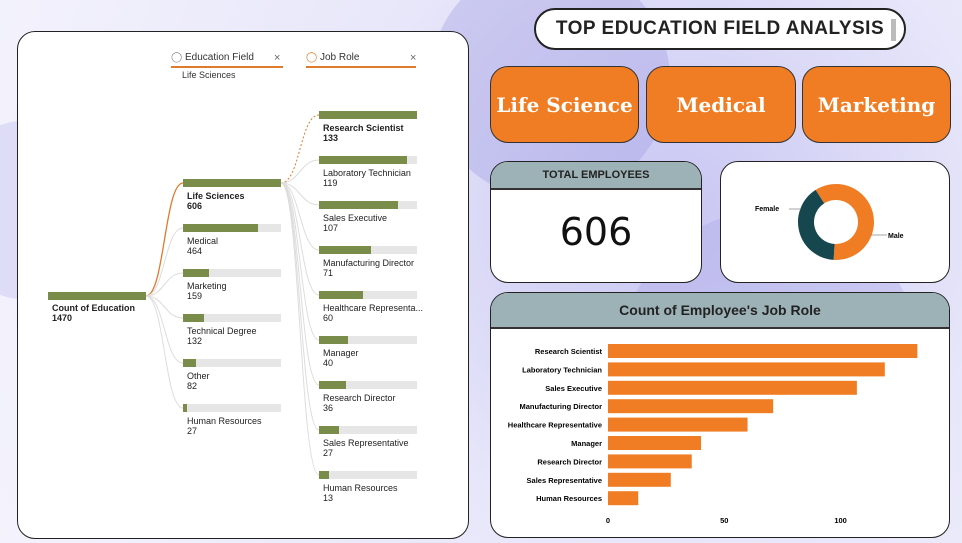 Image resolution: width=962 pixels, height=543 pixels. Describe the element at coordinates (331, 138) in the screenshot. I see `node-value: 133` at that location.